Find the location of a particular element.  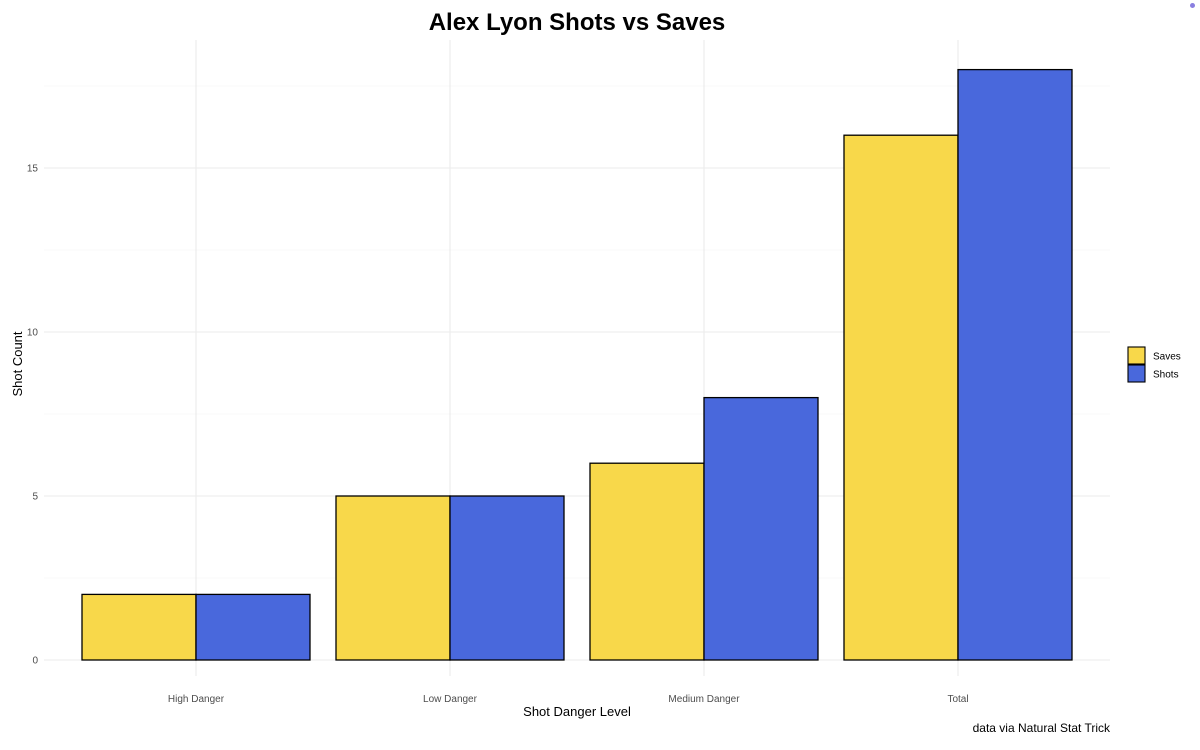

legend-key-saves is located at coordinates (1136, 355).